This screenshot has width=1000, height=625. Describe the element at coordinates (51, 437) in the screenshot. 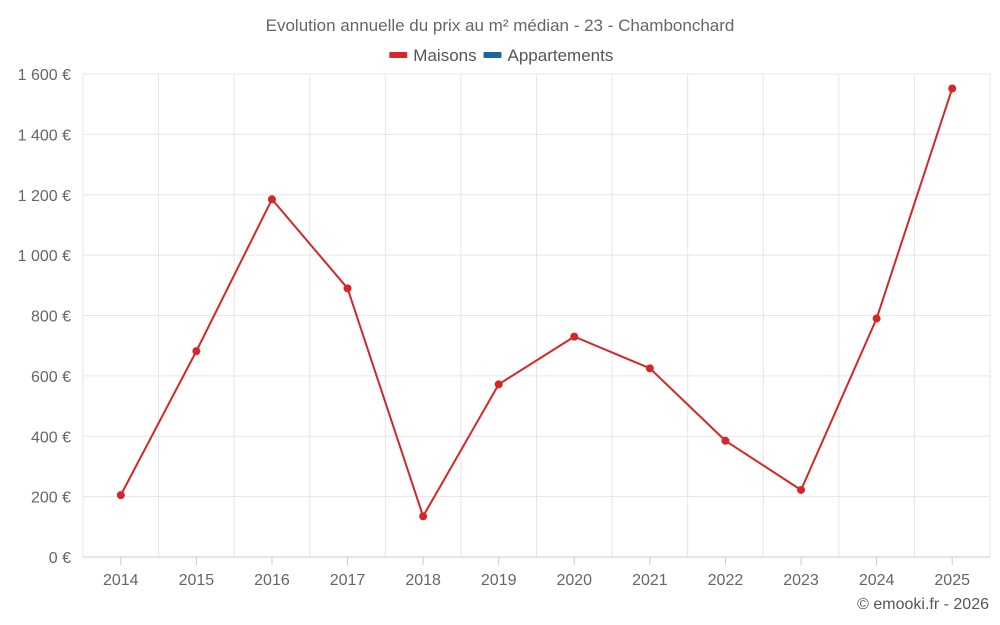

I see `y-tick-label: 400 €` at that location.